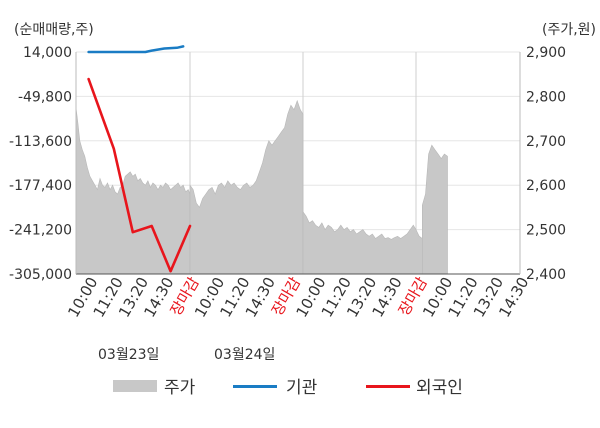 Image resolution: width=600 pixels, height=428 pixels. I want to click on legend: 주가 기관 외국인, so click(288, 388).